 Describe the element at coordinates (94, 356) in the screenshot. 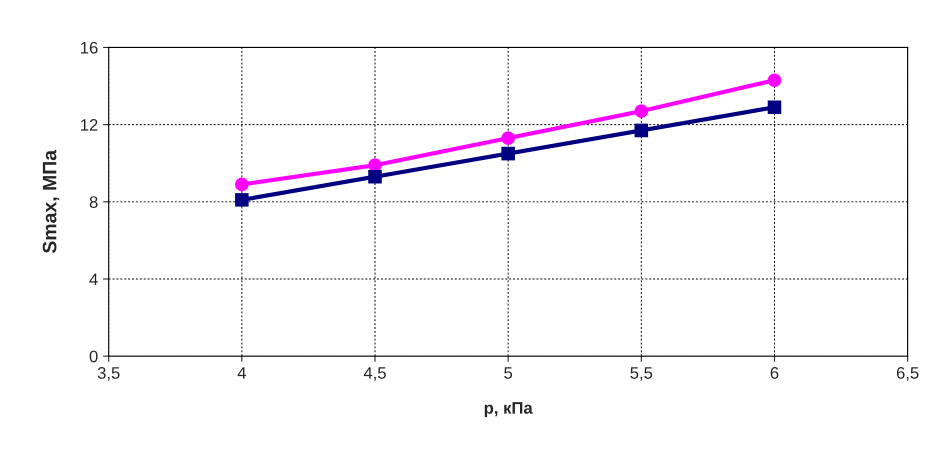

I see `y-tick-label: 0` at that location.